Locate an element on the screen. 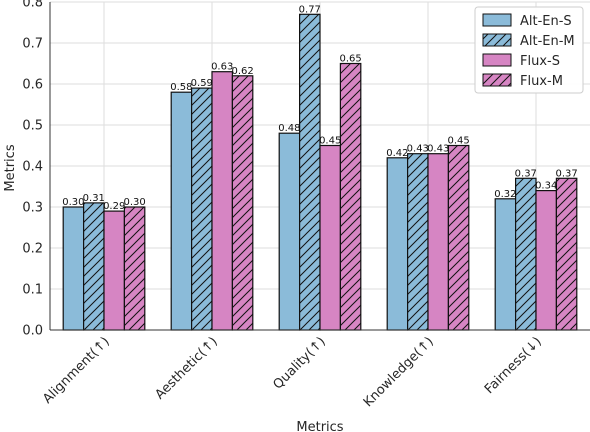  bar-value-label: 0.34 is located at coordinates (546, 186).